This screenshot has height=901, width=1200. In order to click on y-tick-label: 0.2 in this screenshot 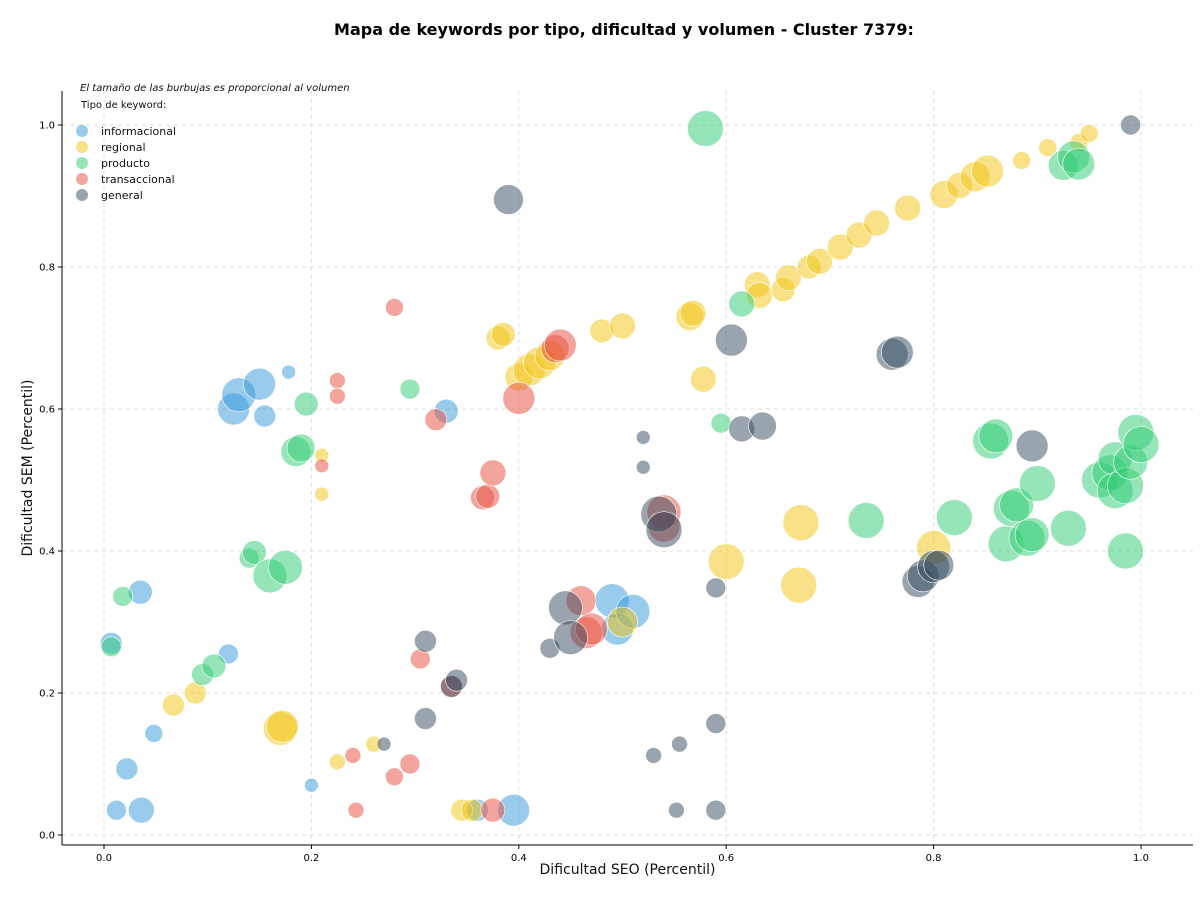, I will do `click(47, 694)`.